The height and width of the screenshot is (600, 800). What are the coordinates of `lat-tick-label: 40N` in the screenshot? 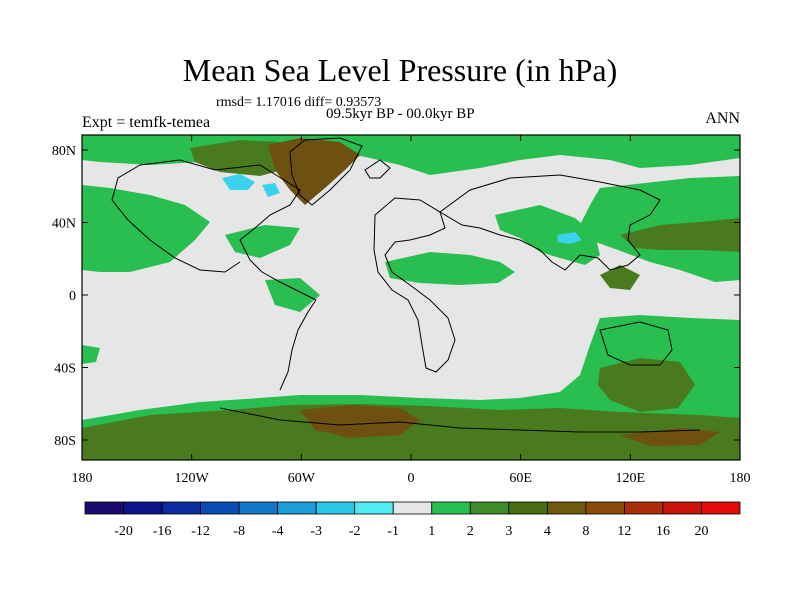 It's located at (64, 224).